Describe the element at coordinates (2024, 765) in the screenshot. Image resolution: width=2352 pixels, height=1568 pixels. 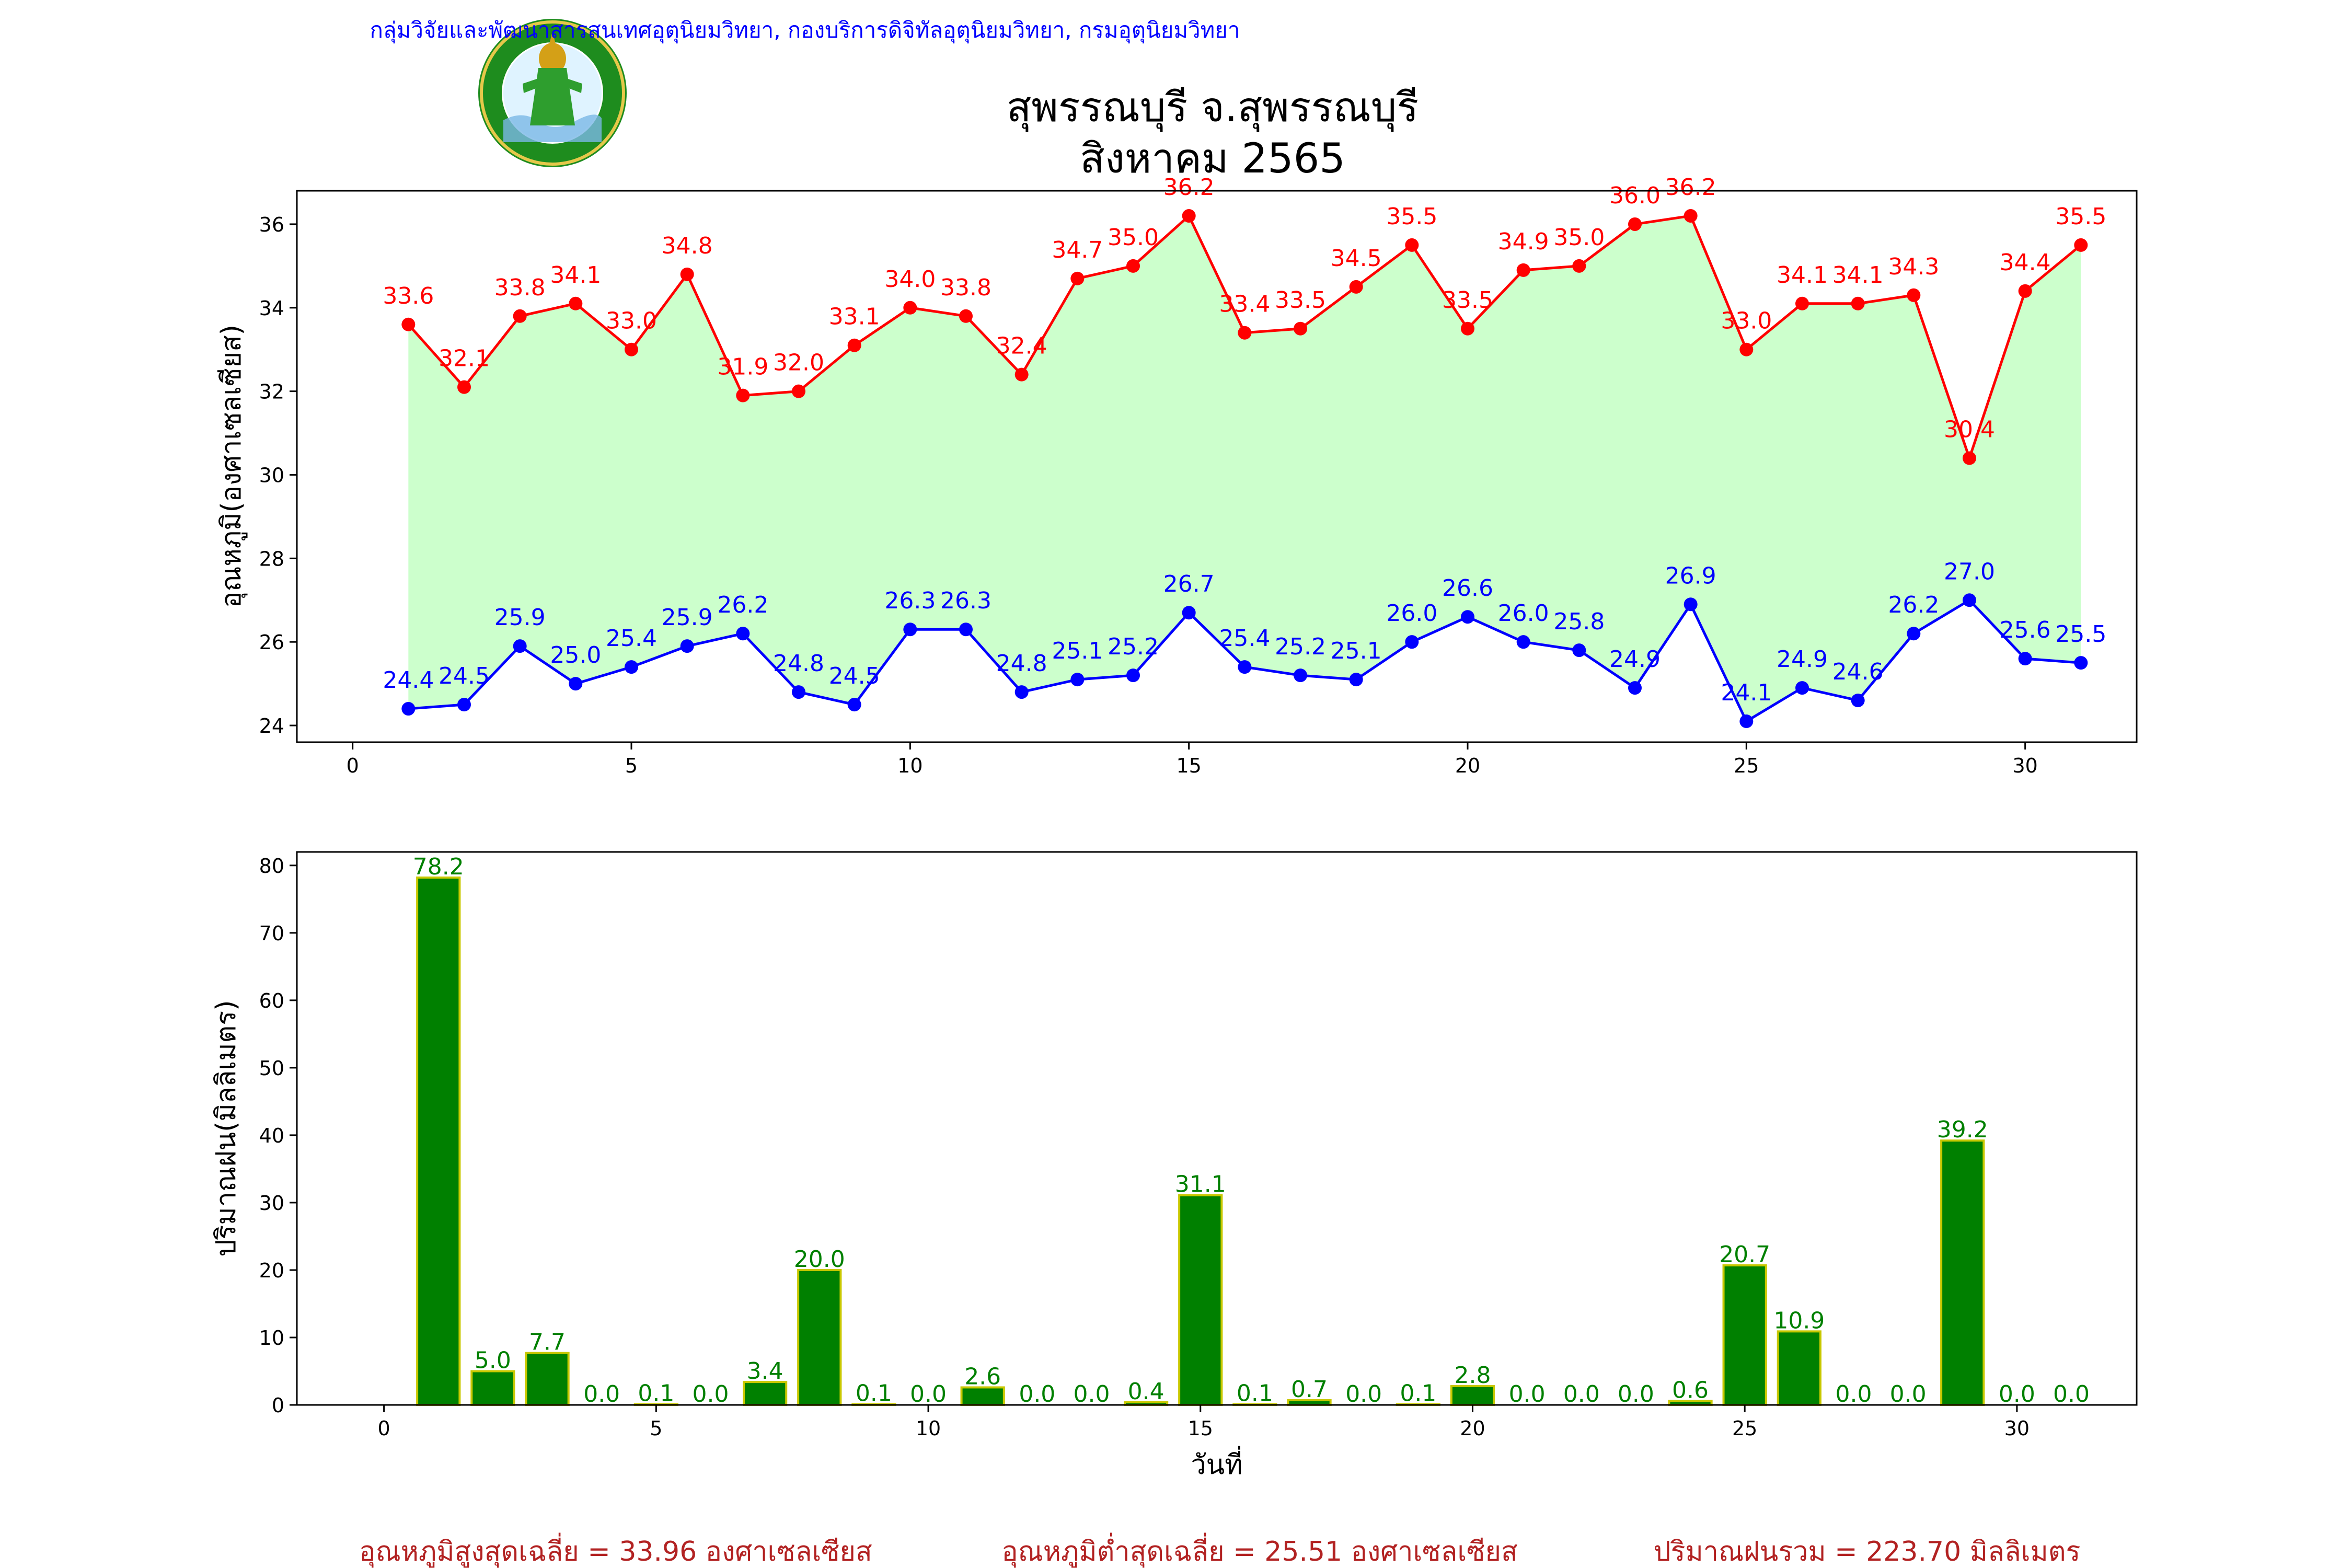
I see `temperature-x-tick-label: 30` at that location.